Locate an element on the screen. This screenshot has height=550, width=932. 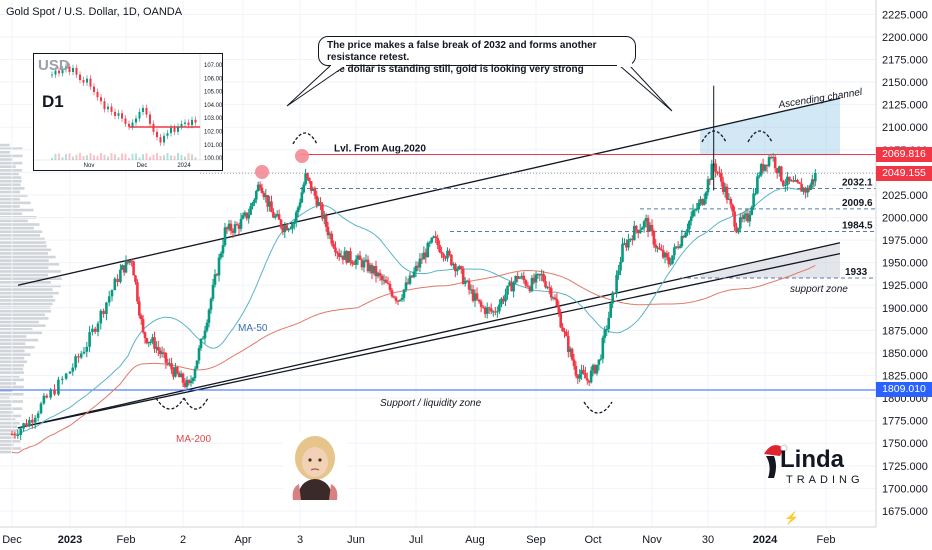
level-label: Lvl. From Aug.2020 is located at coordinates (380, 148).